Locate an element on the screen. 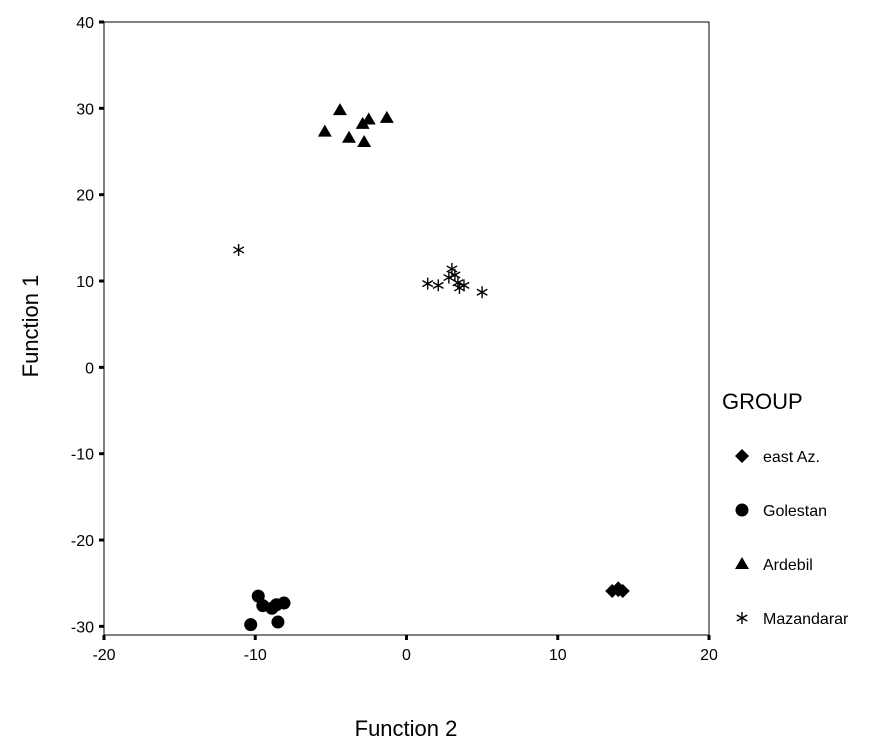  legend-label: Golestan is located at coordinates (795, 511).